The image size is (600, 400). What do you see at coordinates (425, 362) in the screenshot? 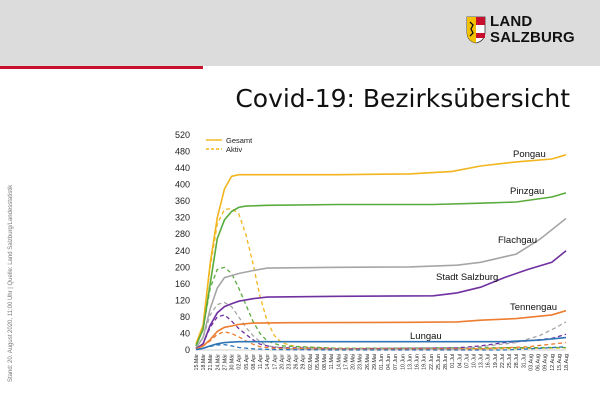
I see `x-tick-label: 19.Jun` at bounding box center [425, 362].